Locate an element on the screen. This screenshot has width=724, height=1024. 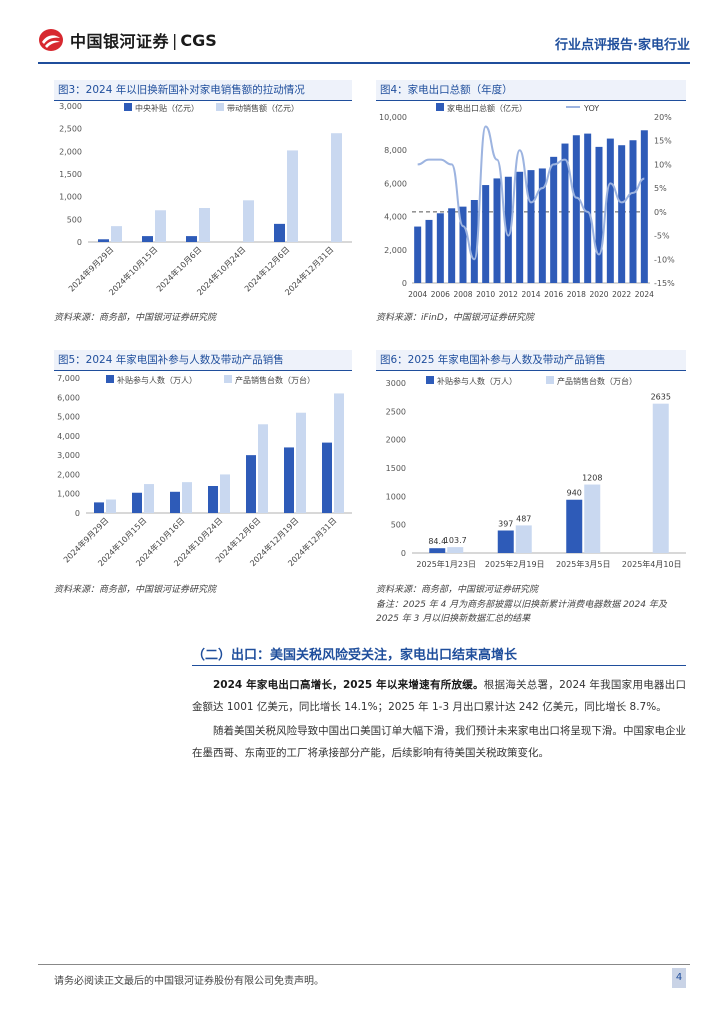
x-tick-label: 2025年2月19日 is located at coordinates (515, 564).